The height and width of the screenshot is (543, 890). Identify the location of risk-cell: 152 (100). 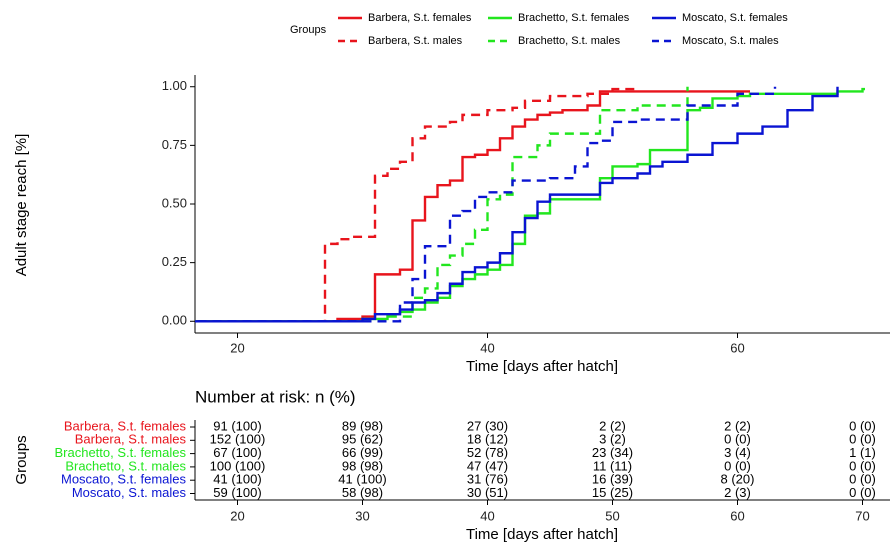
(238, 439).